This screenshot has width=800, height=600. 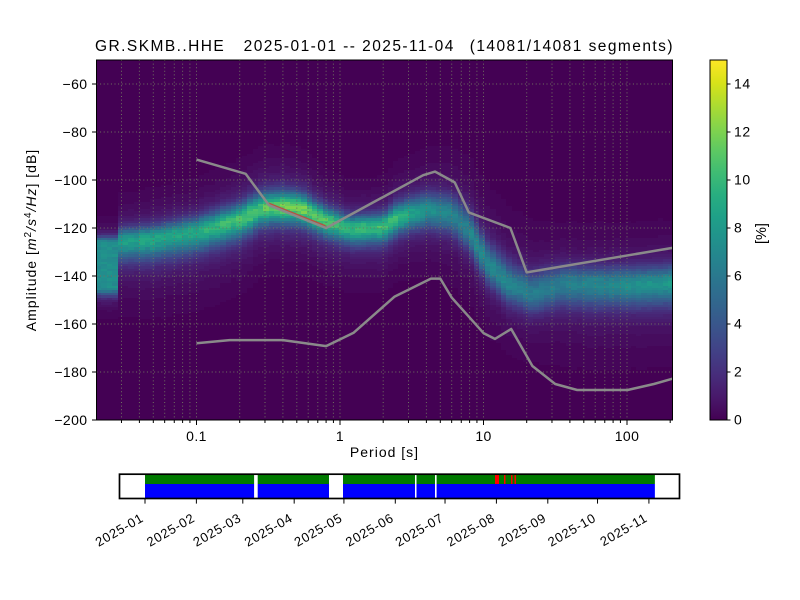 I want to click on svg-text: 2025-07, so click(x=419, y=529).